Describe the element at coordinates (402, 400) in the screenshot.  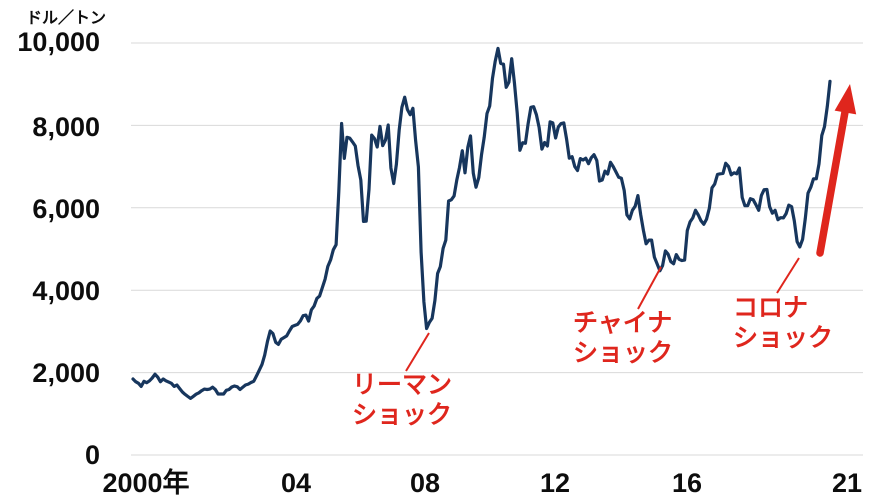
I see `annotation-lehman-shock: リーマン ショック` at that location.